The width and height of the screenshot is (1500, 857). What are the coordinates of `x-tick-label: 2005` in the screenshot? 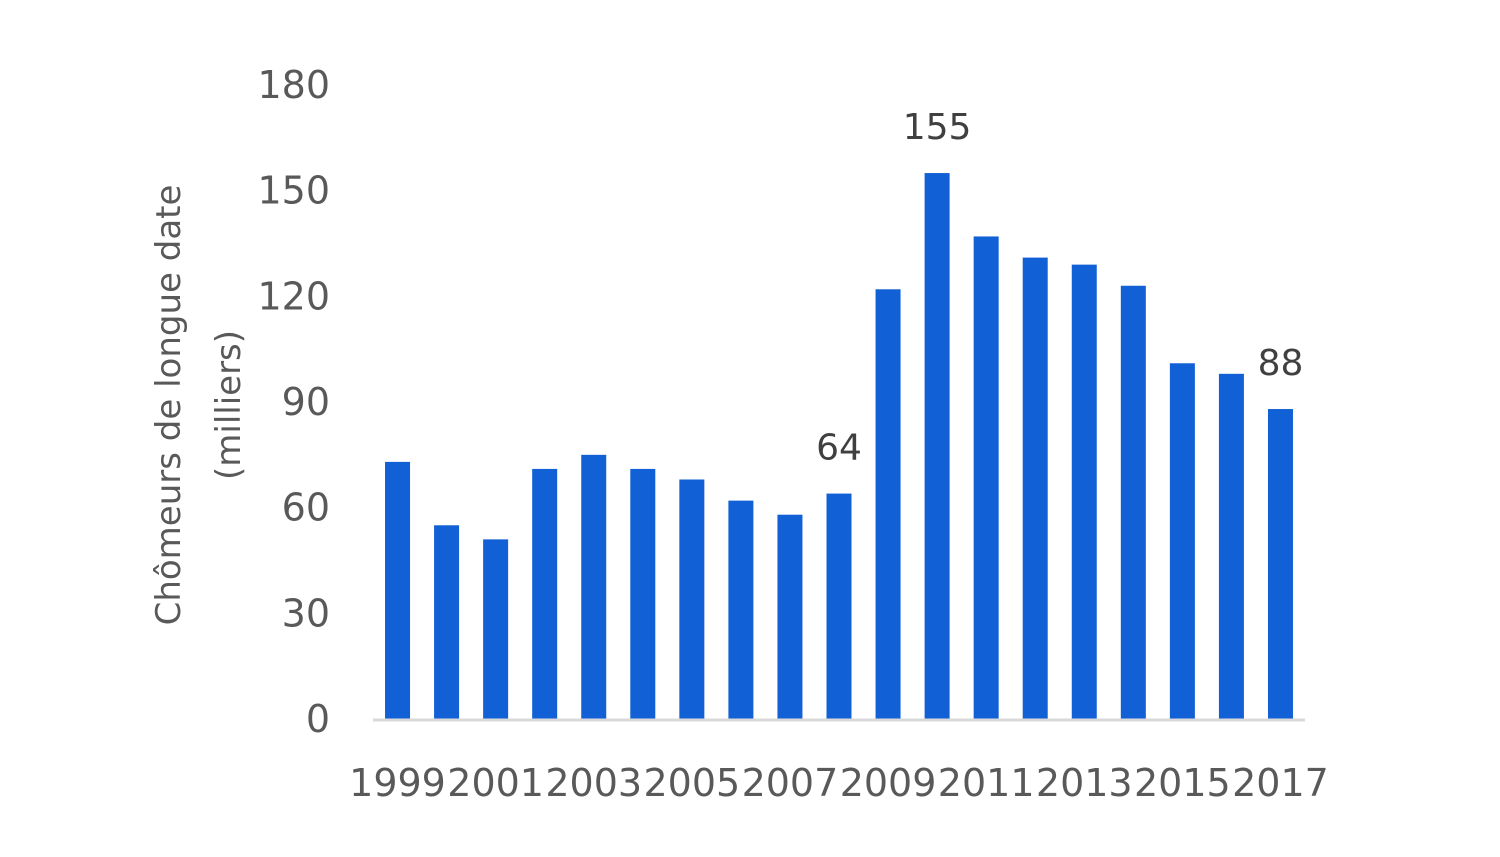 It's located at (691, 783).